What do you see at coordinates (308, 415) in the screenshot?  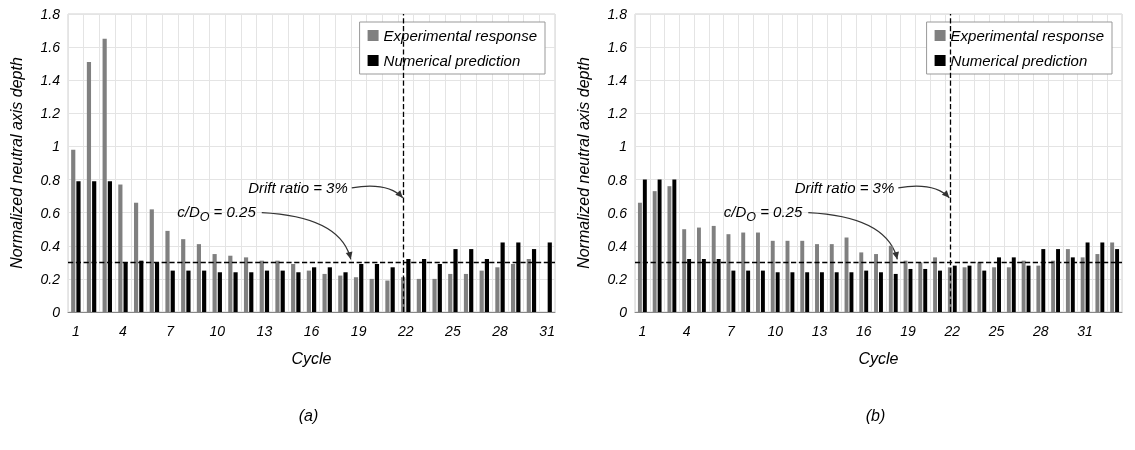 I see `text: (a)` at bounding box center [308, 415].